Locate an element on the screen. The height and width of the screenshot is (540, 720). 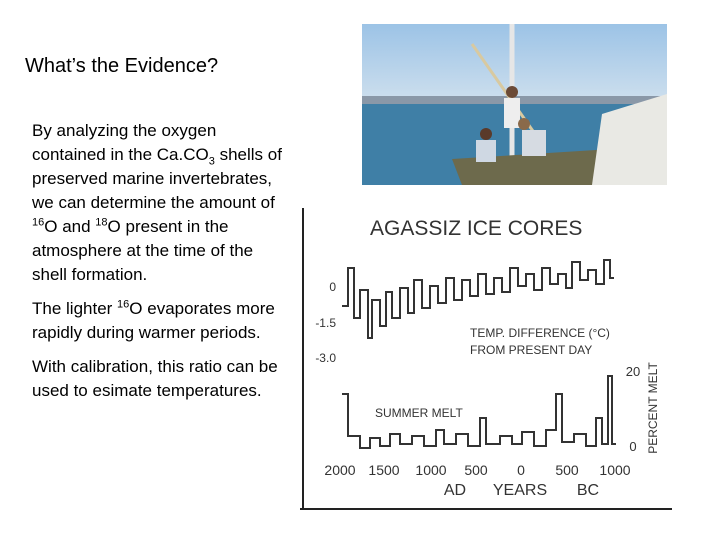
figure-title: AGASSIZ ICE CORES is located at coordinates (476, 228).